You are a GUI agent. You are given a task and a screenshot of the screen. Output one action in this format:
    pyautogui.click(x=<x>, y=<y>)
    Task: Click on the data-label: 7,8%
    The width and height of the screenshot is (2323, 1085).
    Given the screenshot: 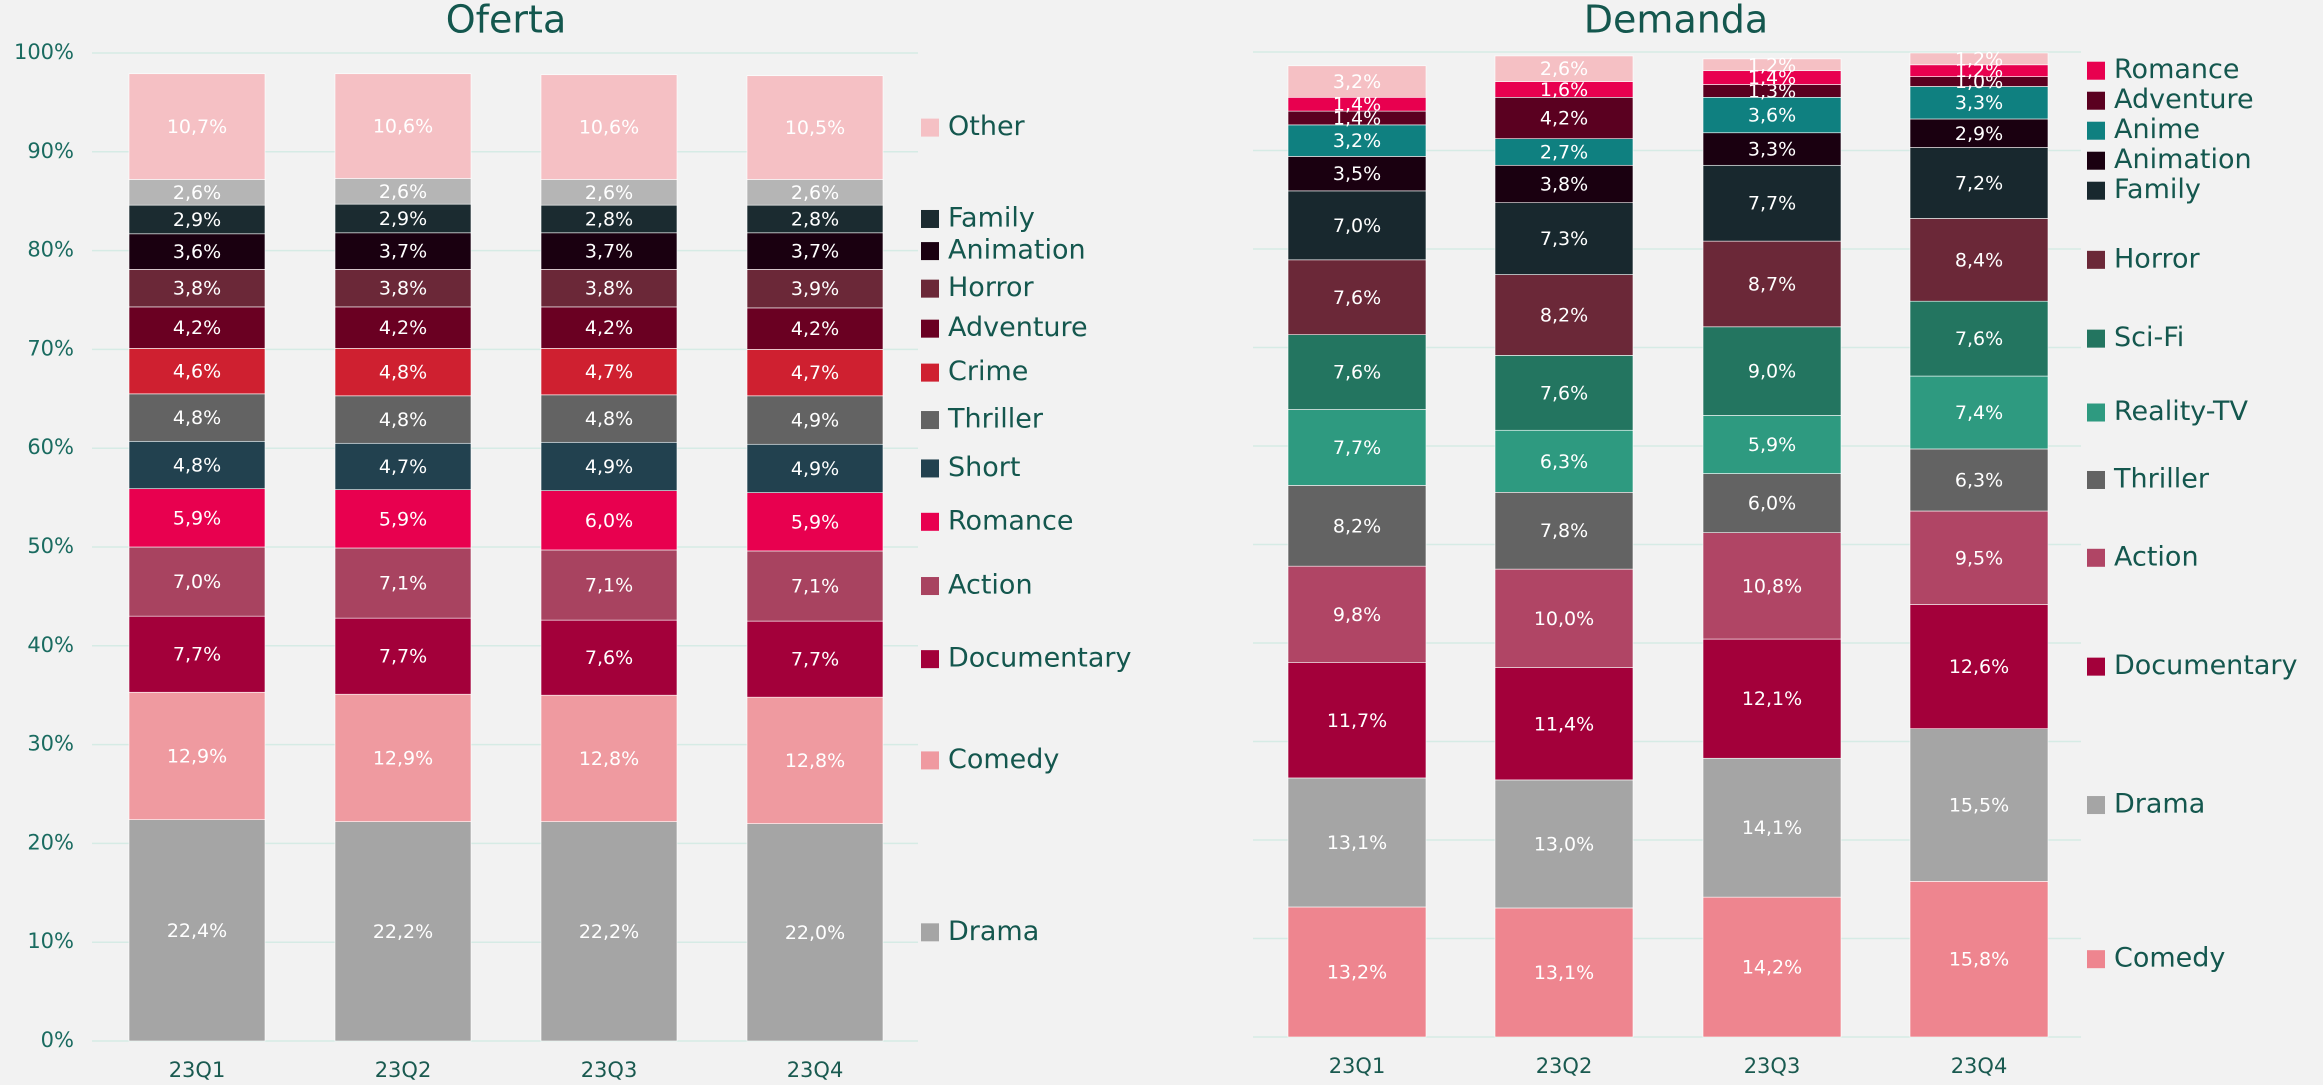 What is the action you would take?
    pyautogui.click(x=1564, y=531)
    